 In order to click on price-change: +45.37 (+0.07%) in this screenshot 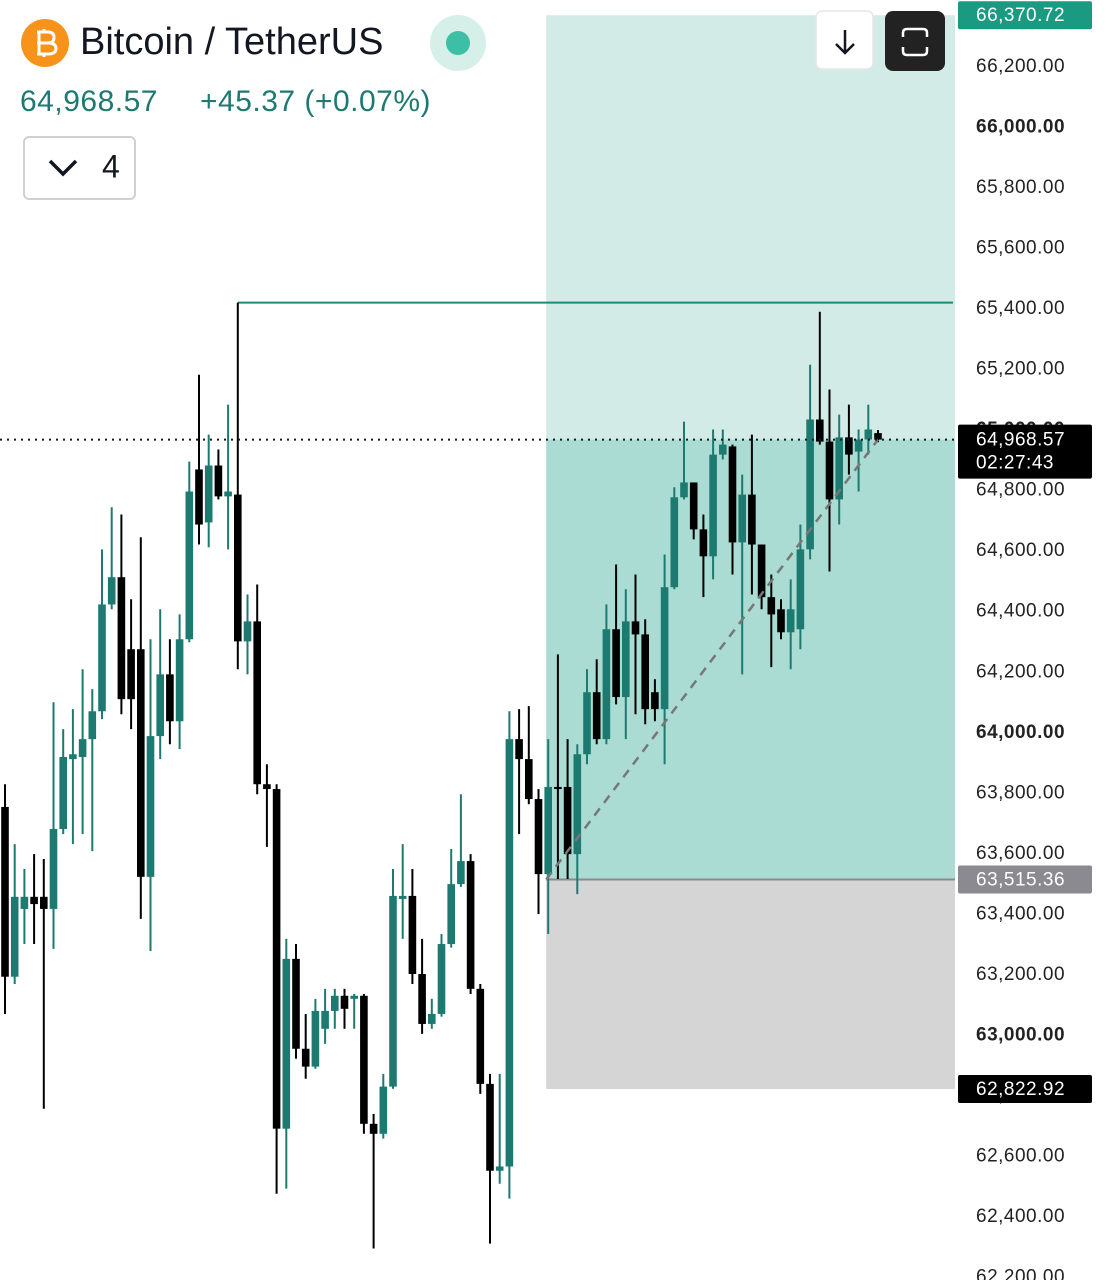, I will do `click(315, 101)`.